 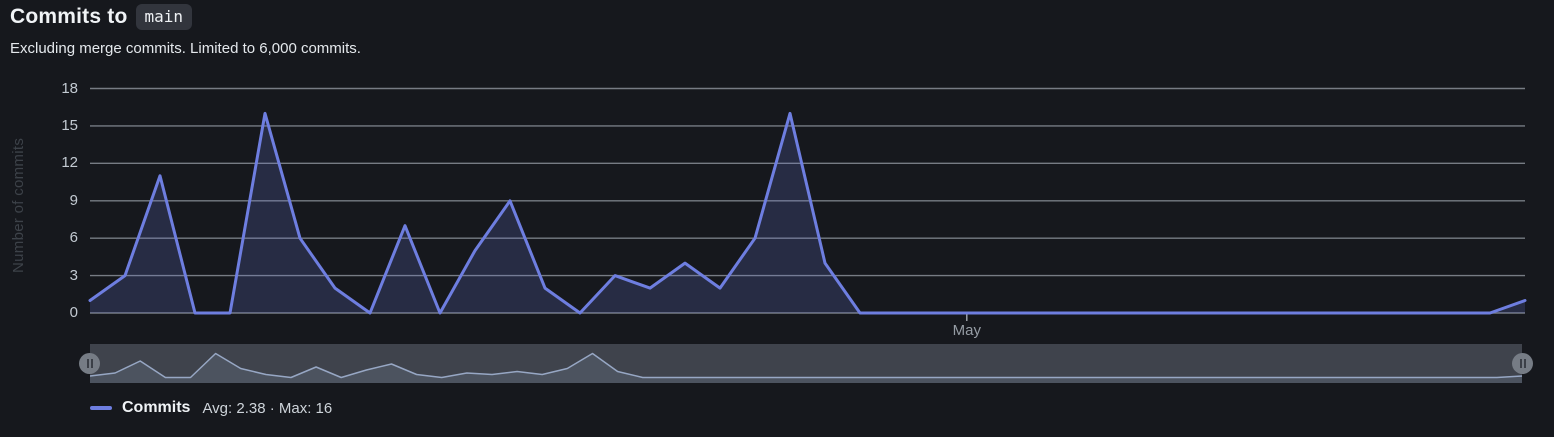 I want to click on y-tick-label: 6, so click(x=73, y=238).